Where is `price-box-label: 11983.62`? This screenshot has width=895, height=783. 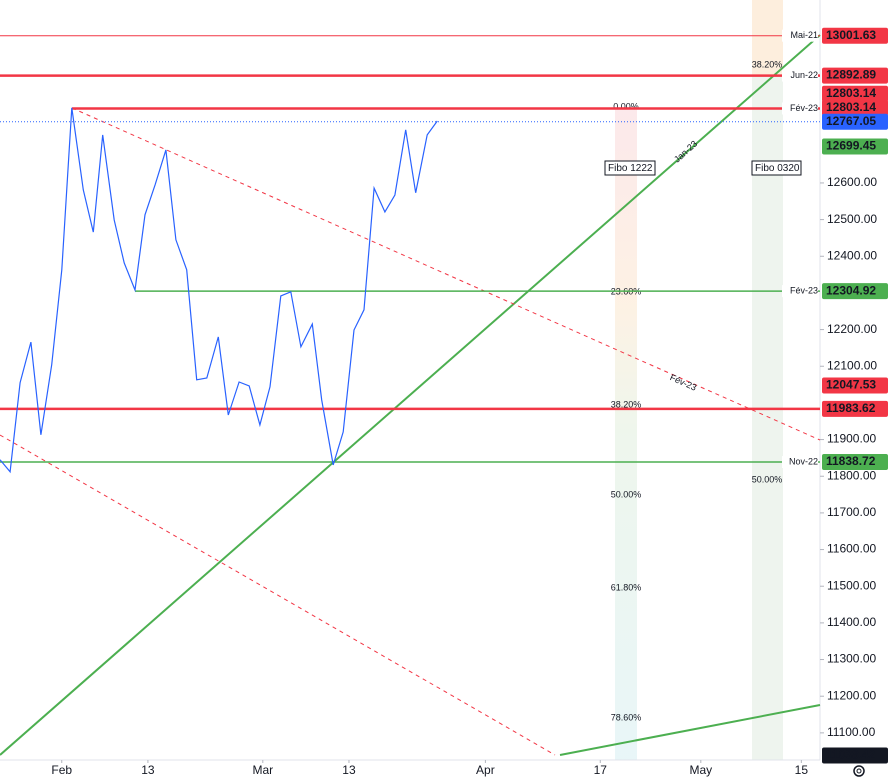
price-box-label: 11983.62 is located at coordinates (851, 408).